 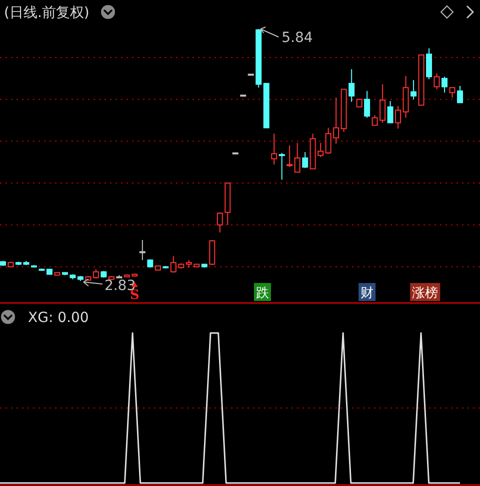 I want to click on annotation: 5.84, so click(x=297, y=38).